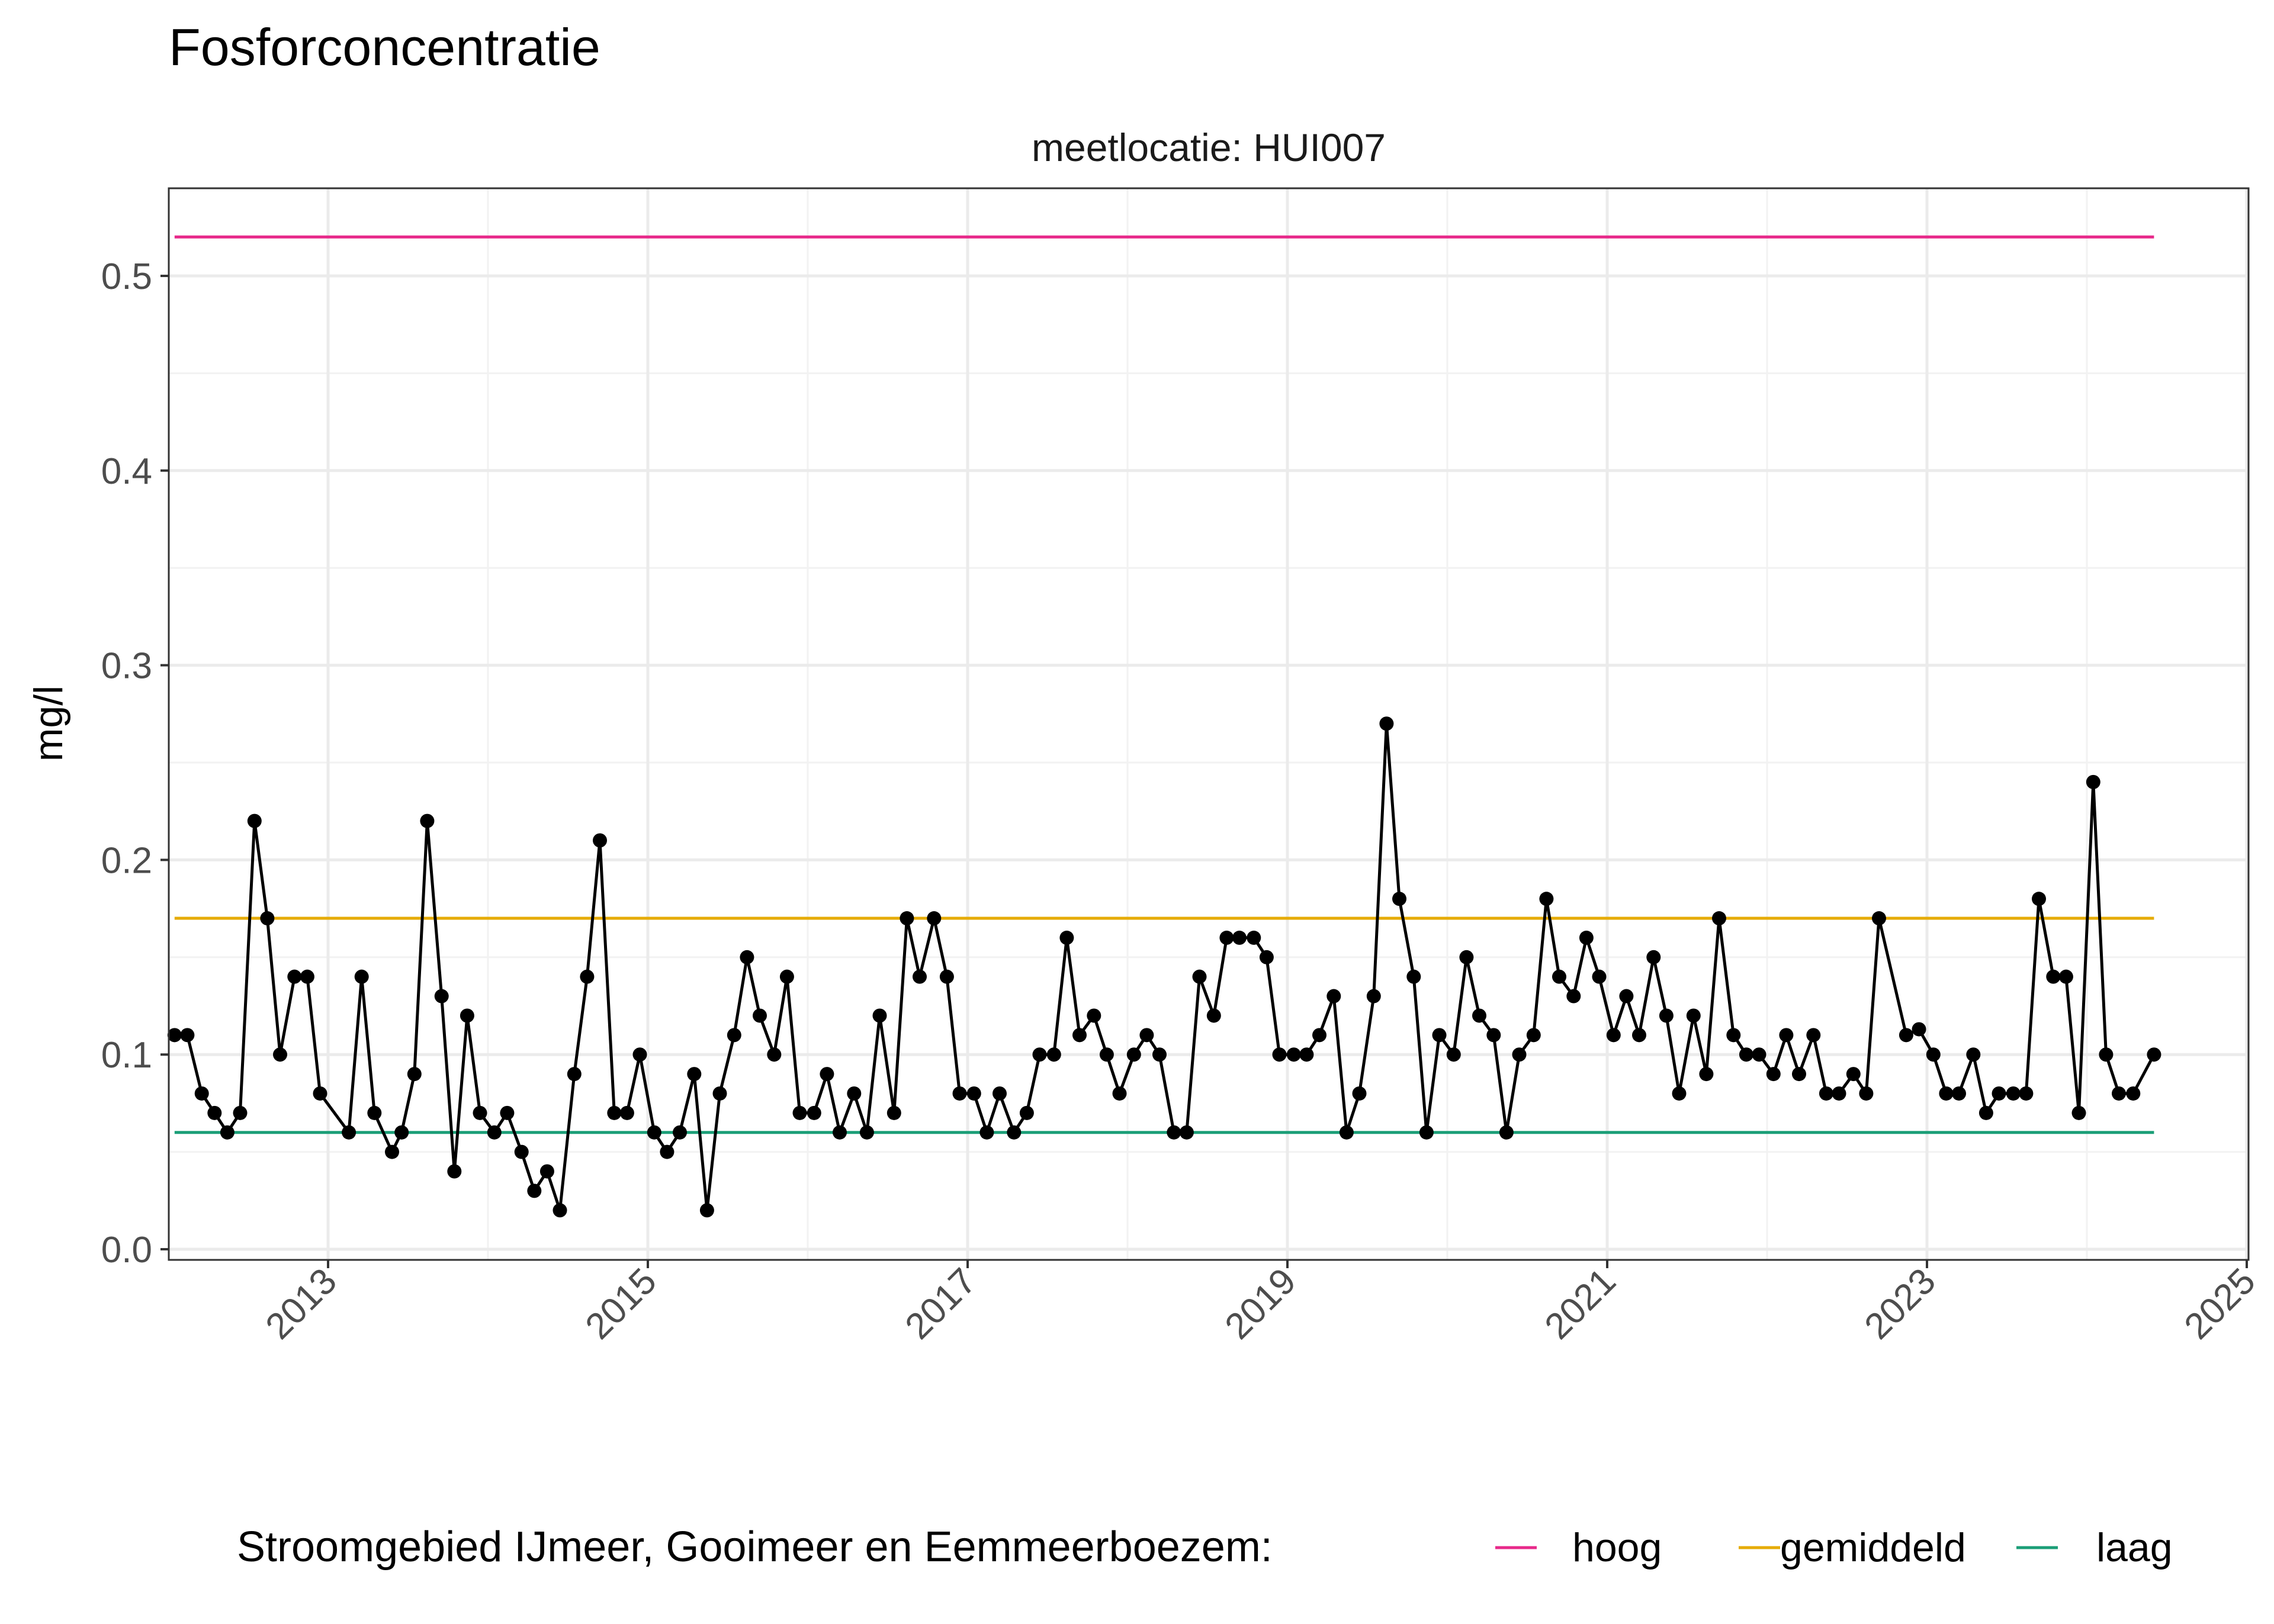 This screenshot has width=2274, height=1624. What do you see at coordinates (127, 666) in the screenshot?
I see `y-tick-label: 0.3` at bounding box center [127, 666].